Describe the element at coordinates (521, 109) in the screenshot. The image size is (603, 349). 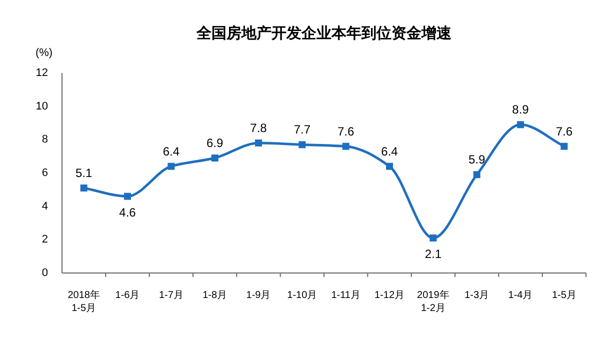
I see `data-label: 8.9` at that location.